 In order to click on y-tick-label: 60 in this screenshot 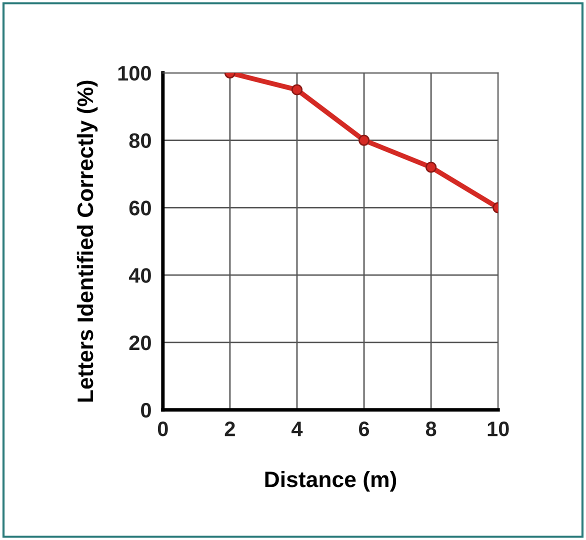, I will do `click(140, 208)`.